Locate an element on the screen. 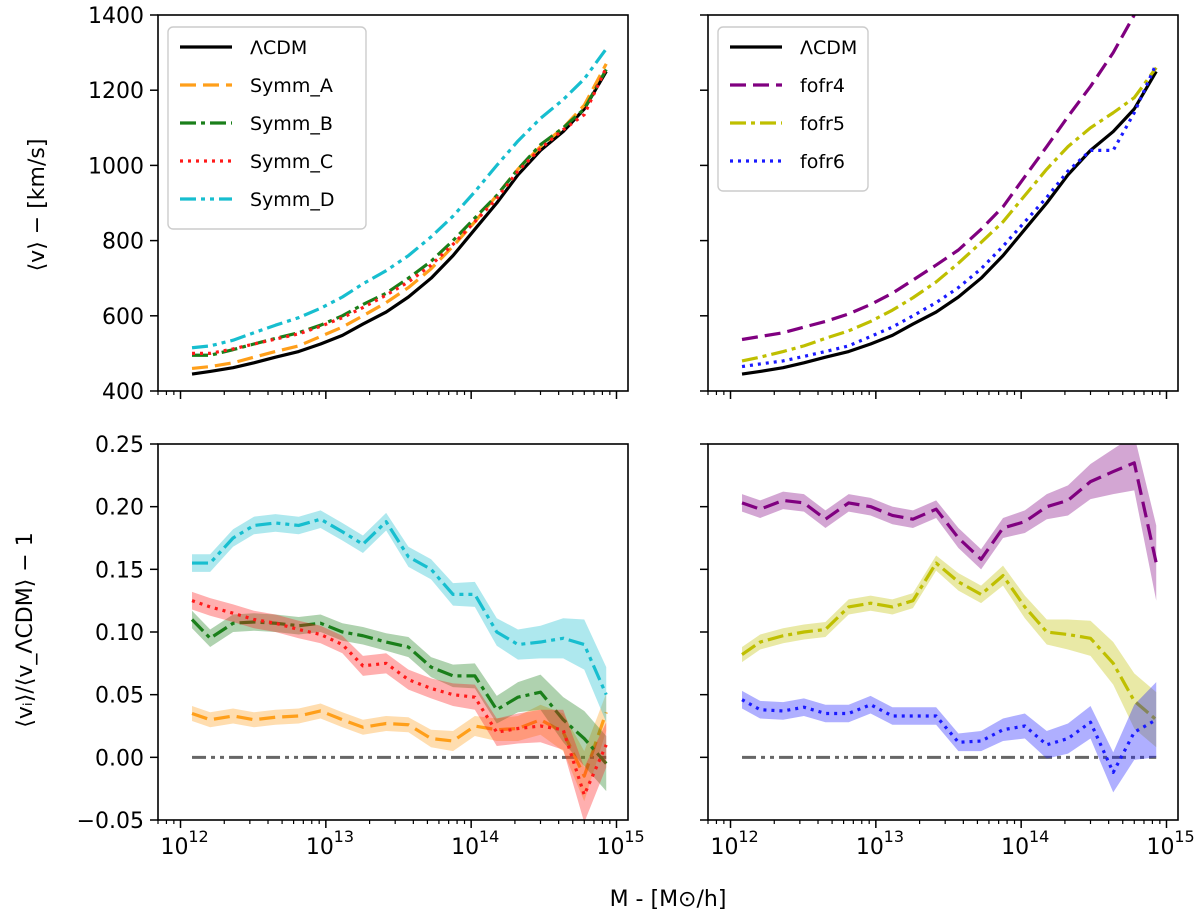 This screenshot has width=1200, height=918. series-line-ΛCDM is located at coordinates (399, 223).